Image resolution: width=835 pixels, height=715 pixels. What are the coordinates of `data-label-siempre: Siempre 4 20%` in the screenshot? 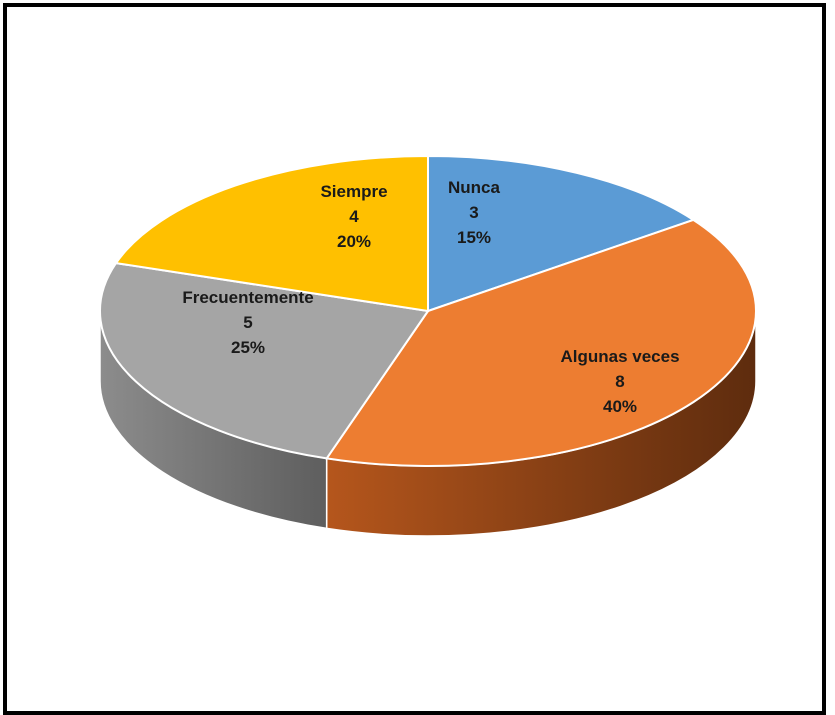 It's located at (353, 216).